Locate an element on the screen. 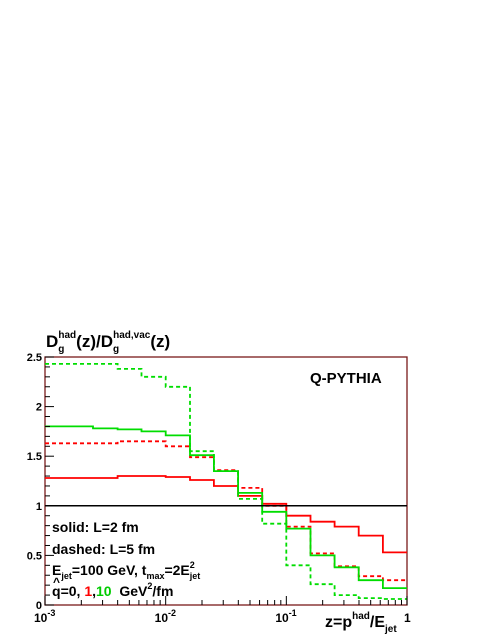 The height and width of the screenshot is (635, 491). generator-label: Q-PYTHIA is located at coordinates (346, 378).